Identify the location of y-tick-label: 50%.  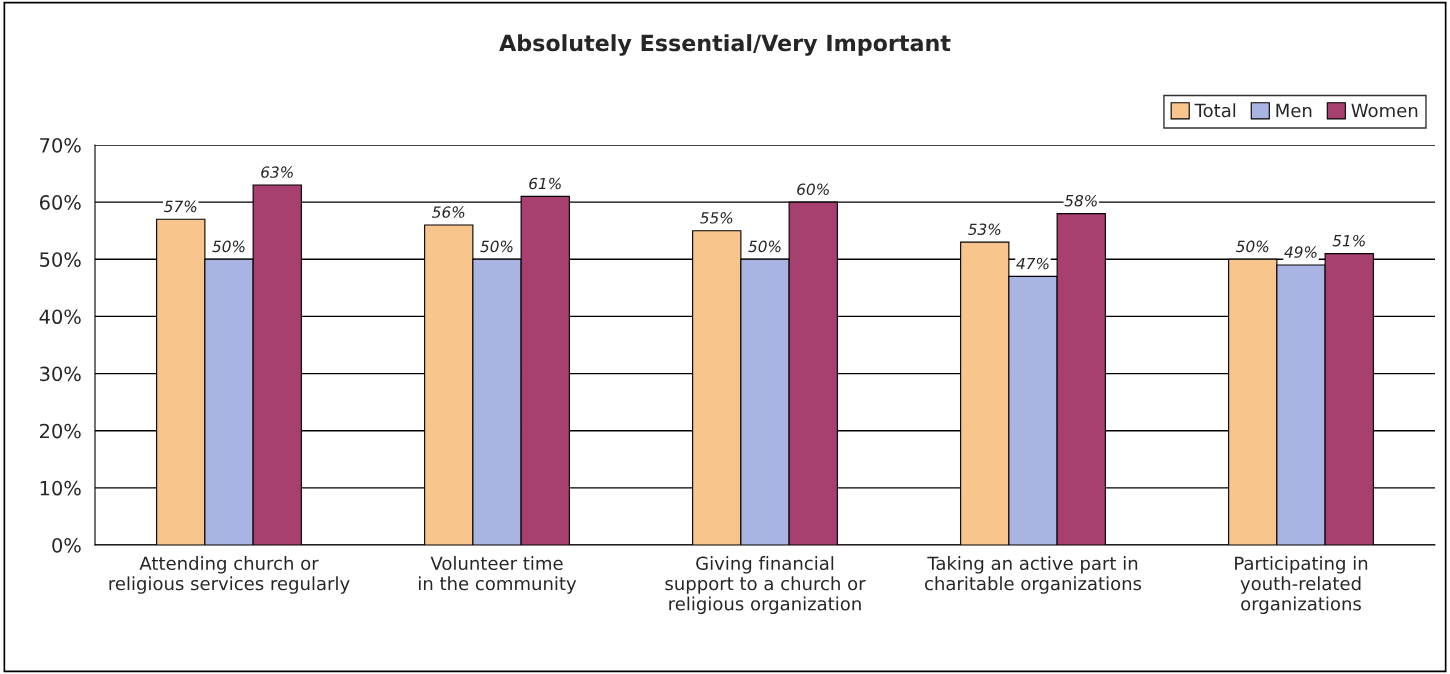
(60, 259).